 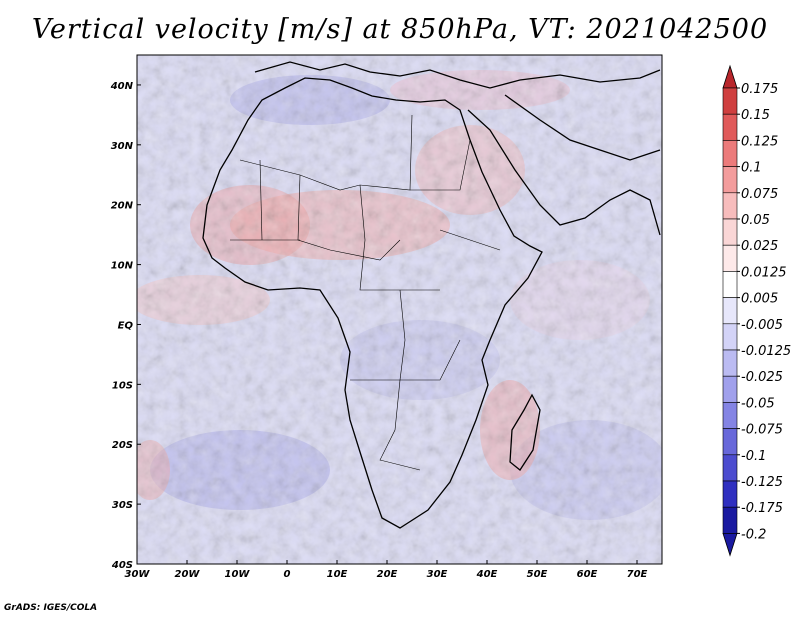 What do you see at coordinates (637, 574) in the screenshot?
I see `lon-tick-label: 70E` at bounding box center [637, 574].